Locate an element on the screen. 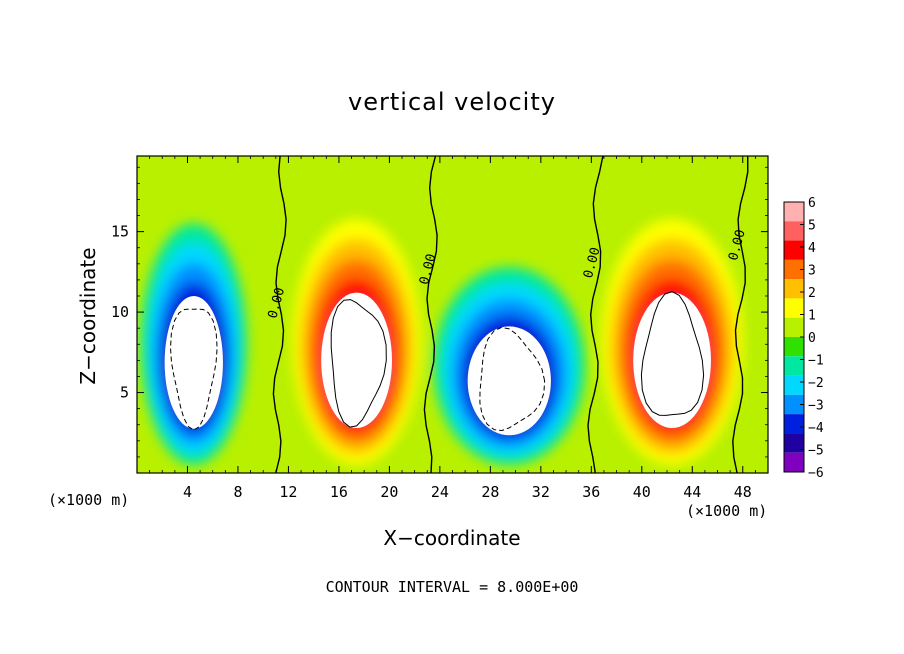 The width and height of the screenshot is (904, 654). cell-0-contour is located at coordinates (193, 369).